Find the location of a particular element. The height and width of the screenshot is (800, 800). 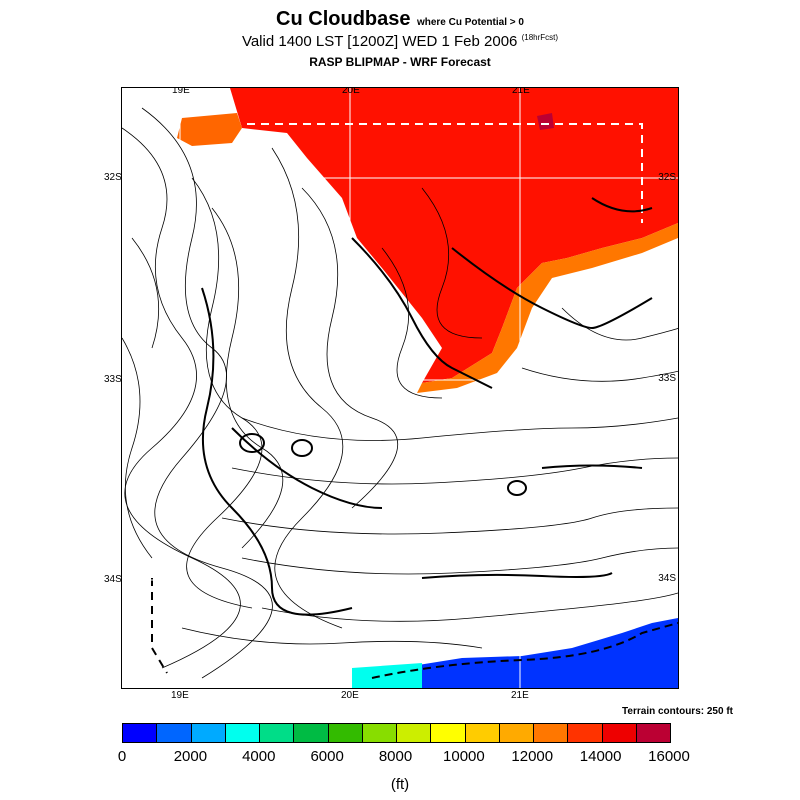

cloudbase-darkred-spot is located at coordinates (545, 121).